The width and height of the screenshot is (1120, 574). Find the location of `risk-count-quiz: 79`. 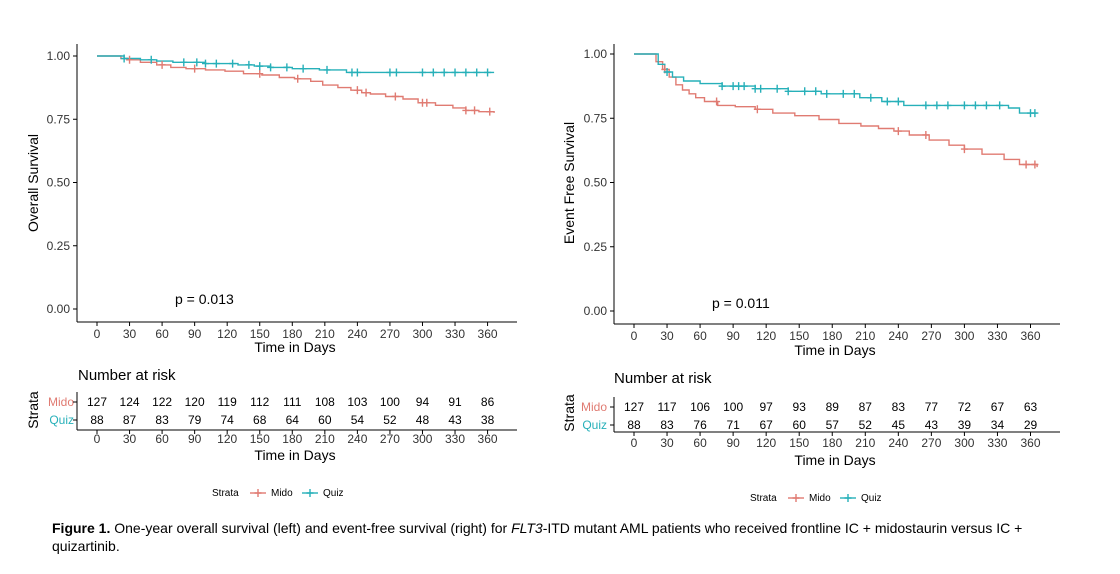

risk-count-quiz: 79 is located at coordinates (195, 420).